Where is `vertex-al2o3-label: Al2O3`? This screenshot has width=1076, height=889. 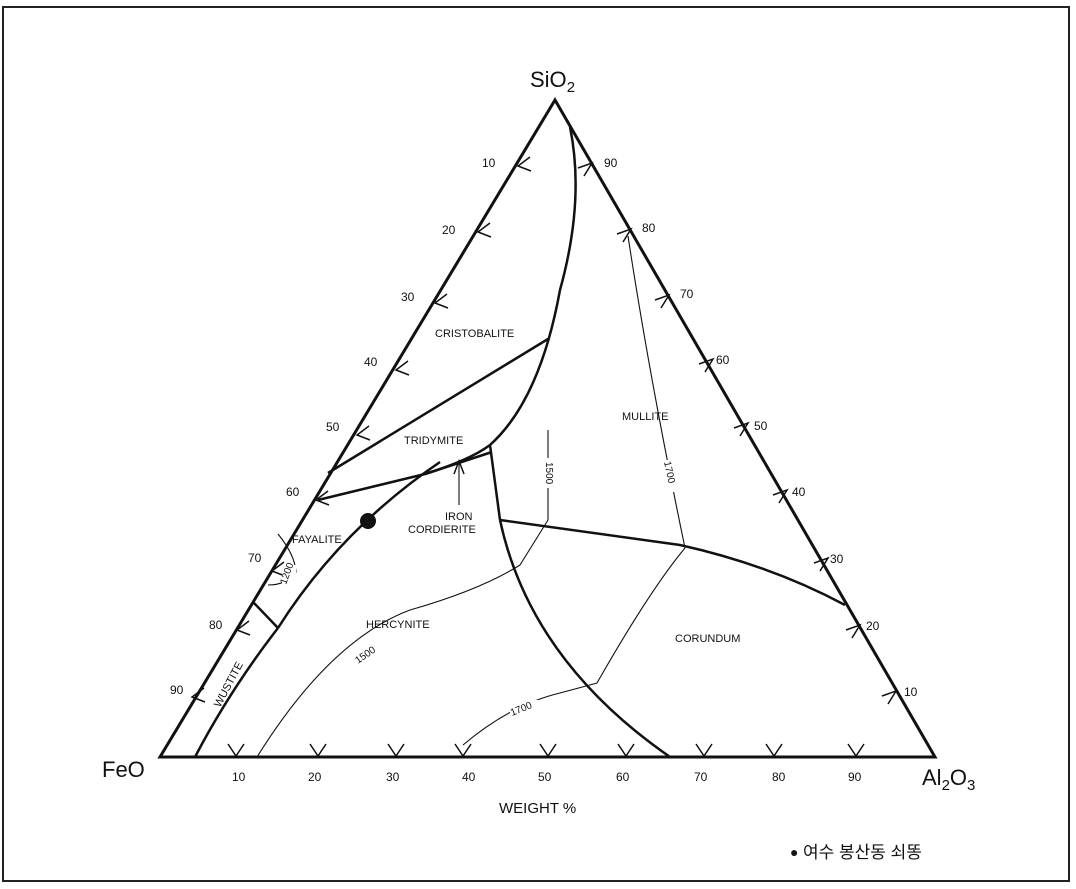 vertex-al2o3-label: Al2O3 is located at coordinates (948, 779).